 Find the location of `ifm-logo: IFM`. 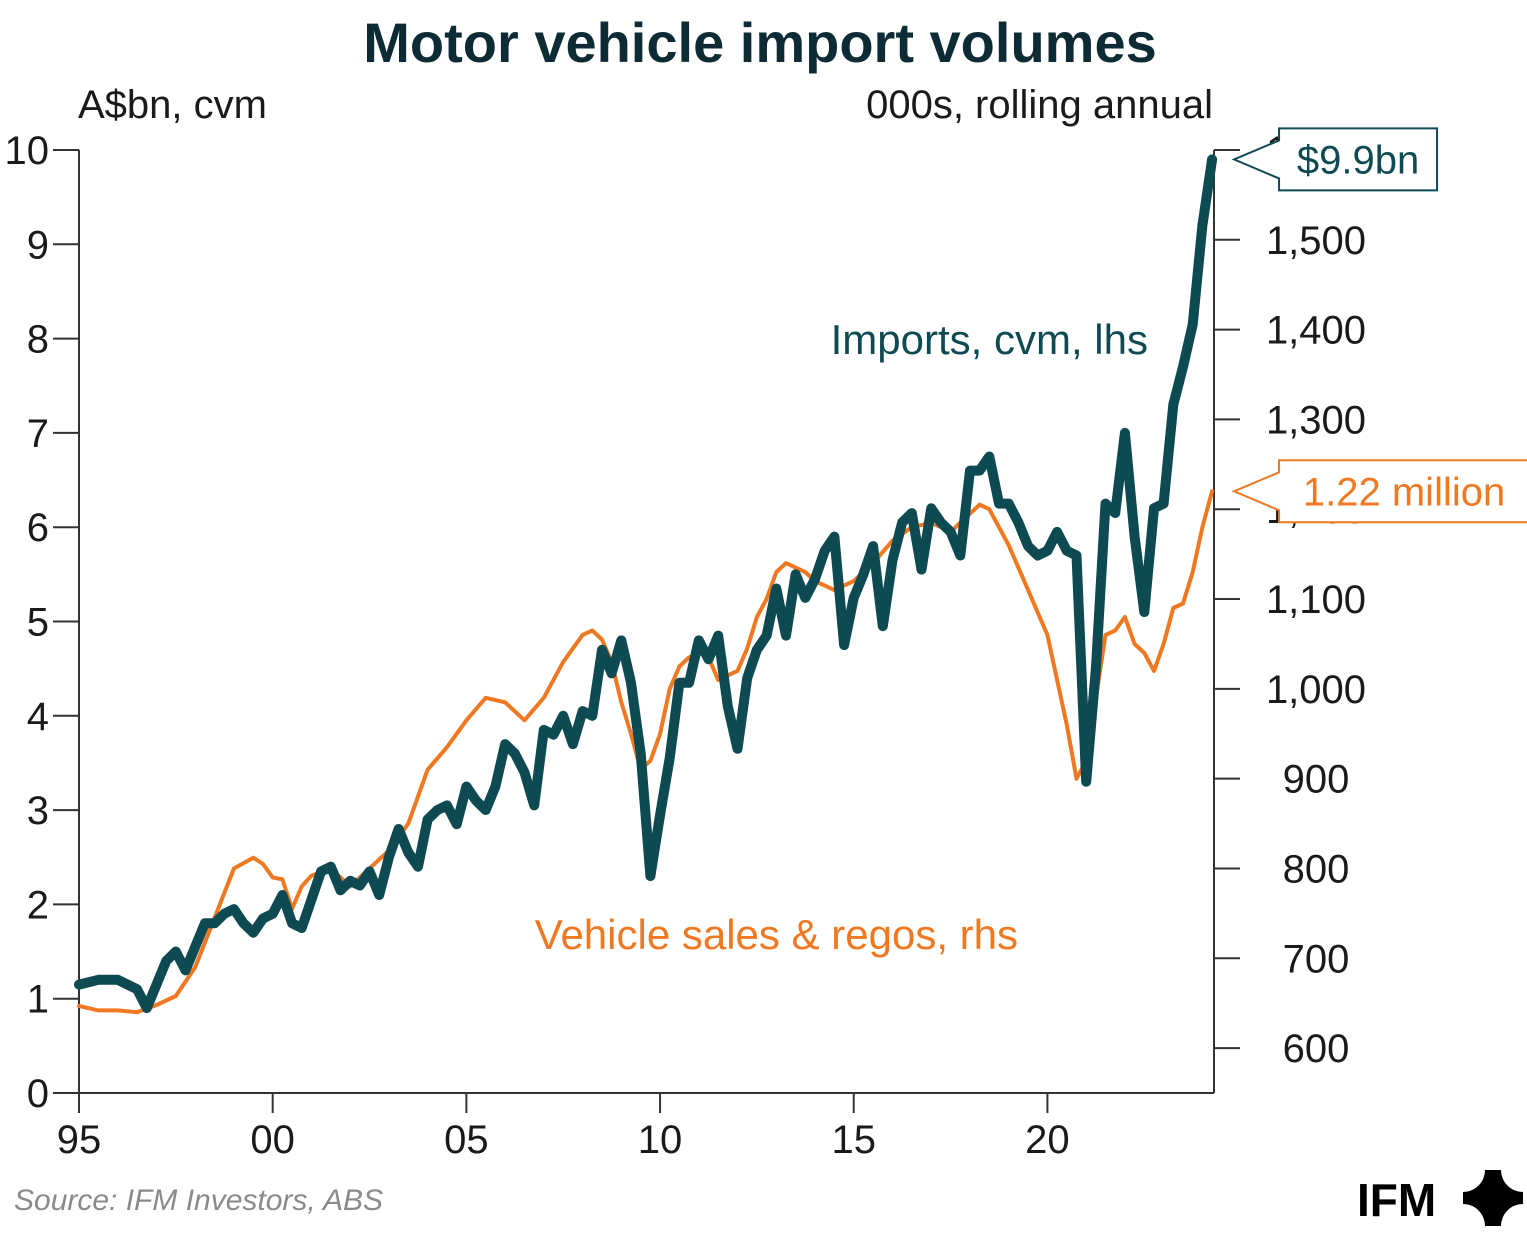

ifm-logo: IFM is located at coordinates (1442, 1192).